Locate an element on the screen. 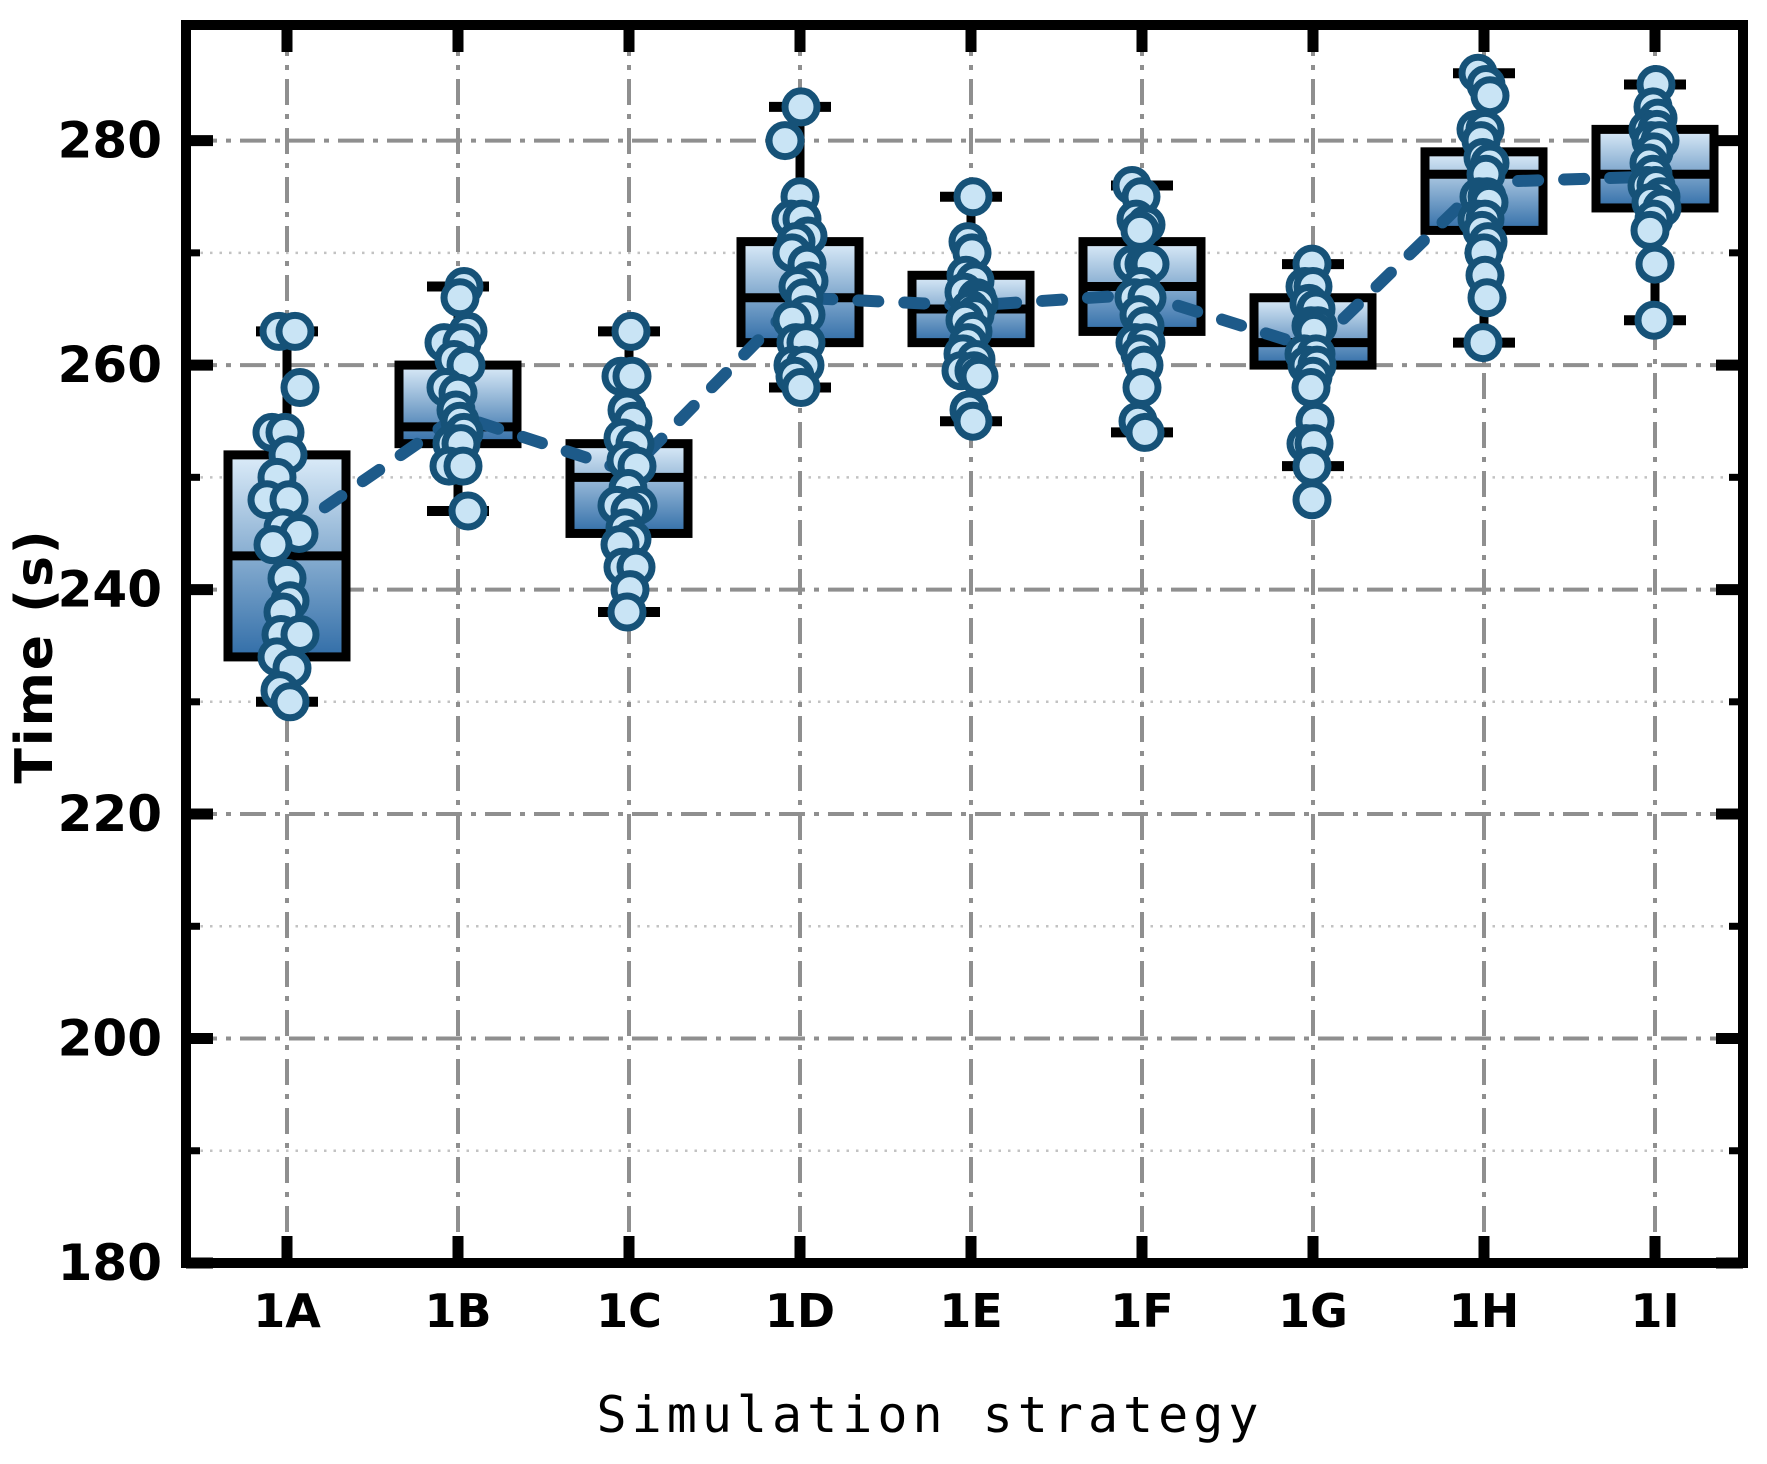 This screenshot has height=1464, width=1767. y-axis-title: Time (s) is located at coordinates (35, 655).